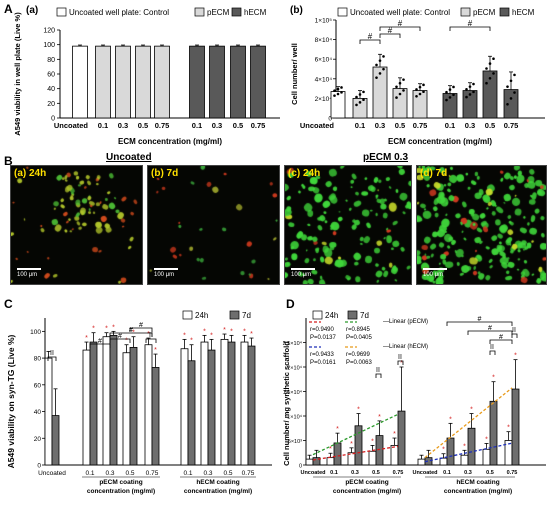 The height and width of the screenshot is (505, 550). What do you see at coordinates (468, 423) in the screenshot?
I see `chart-d-trend-hecm-7d` at bounding box center [468, 423].